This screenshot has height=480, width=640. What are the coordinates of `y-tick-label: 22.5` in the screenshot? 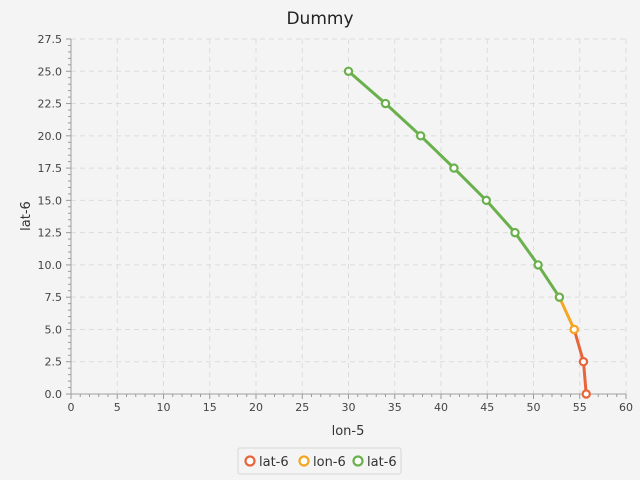 It's located at (50, 104).